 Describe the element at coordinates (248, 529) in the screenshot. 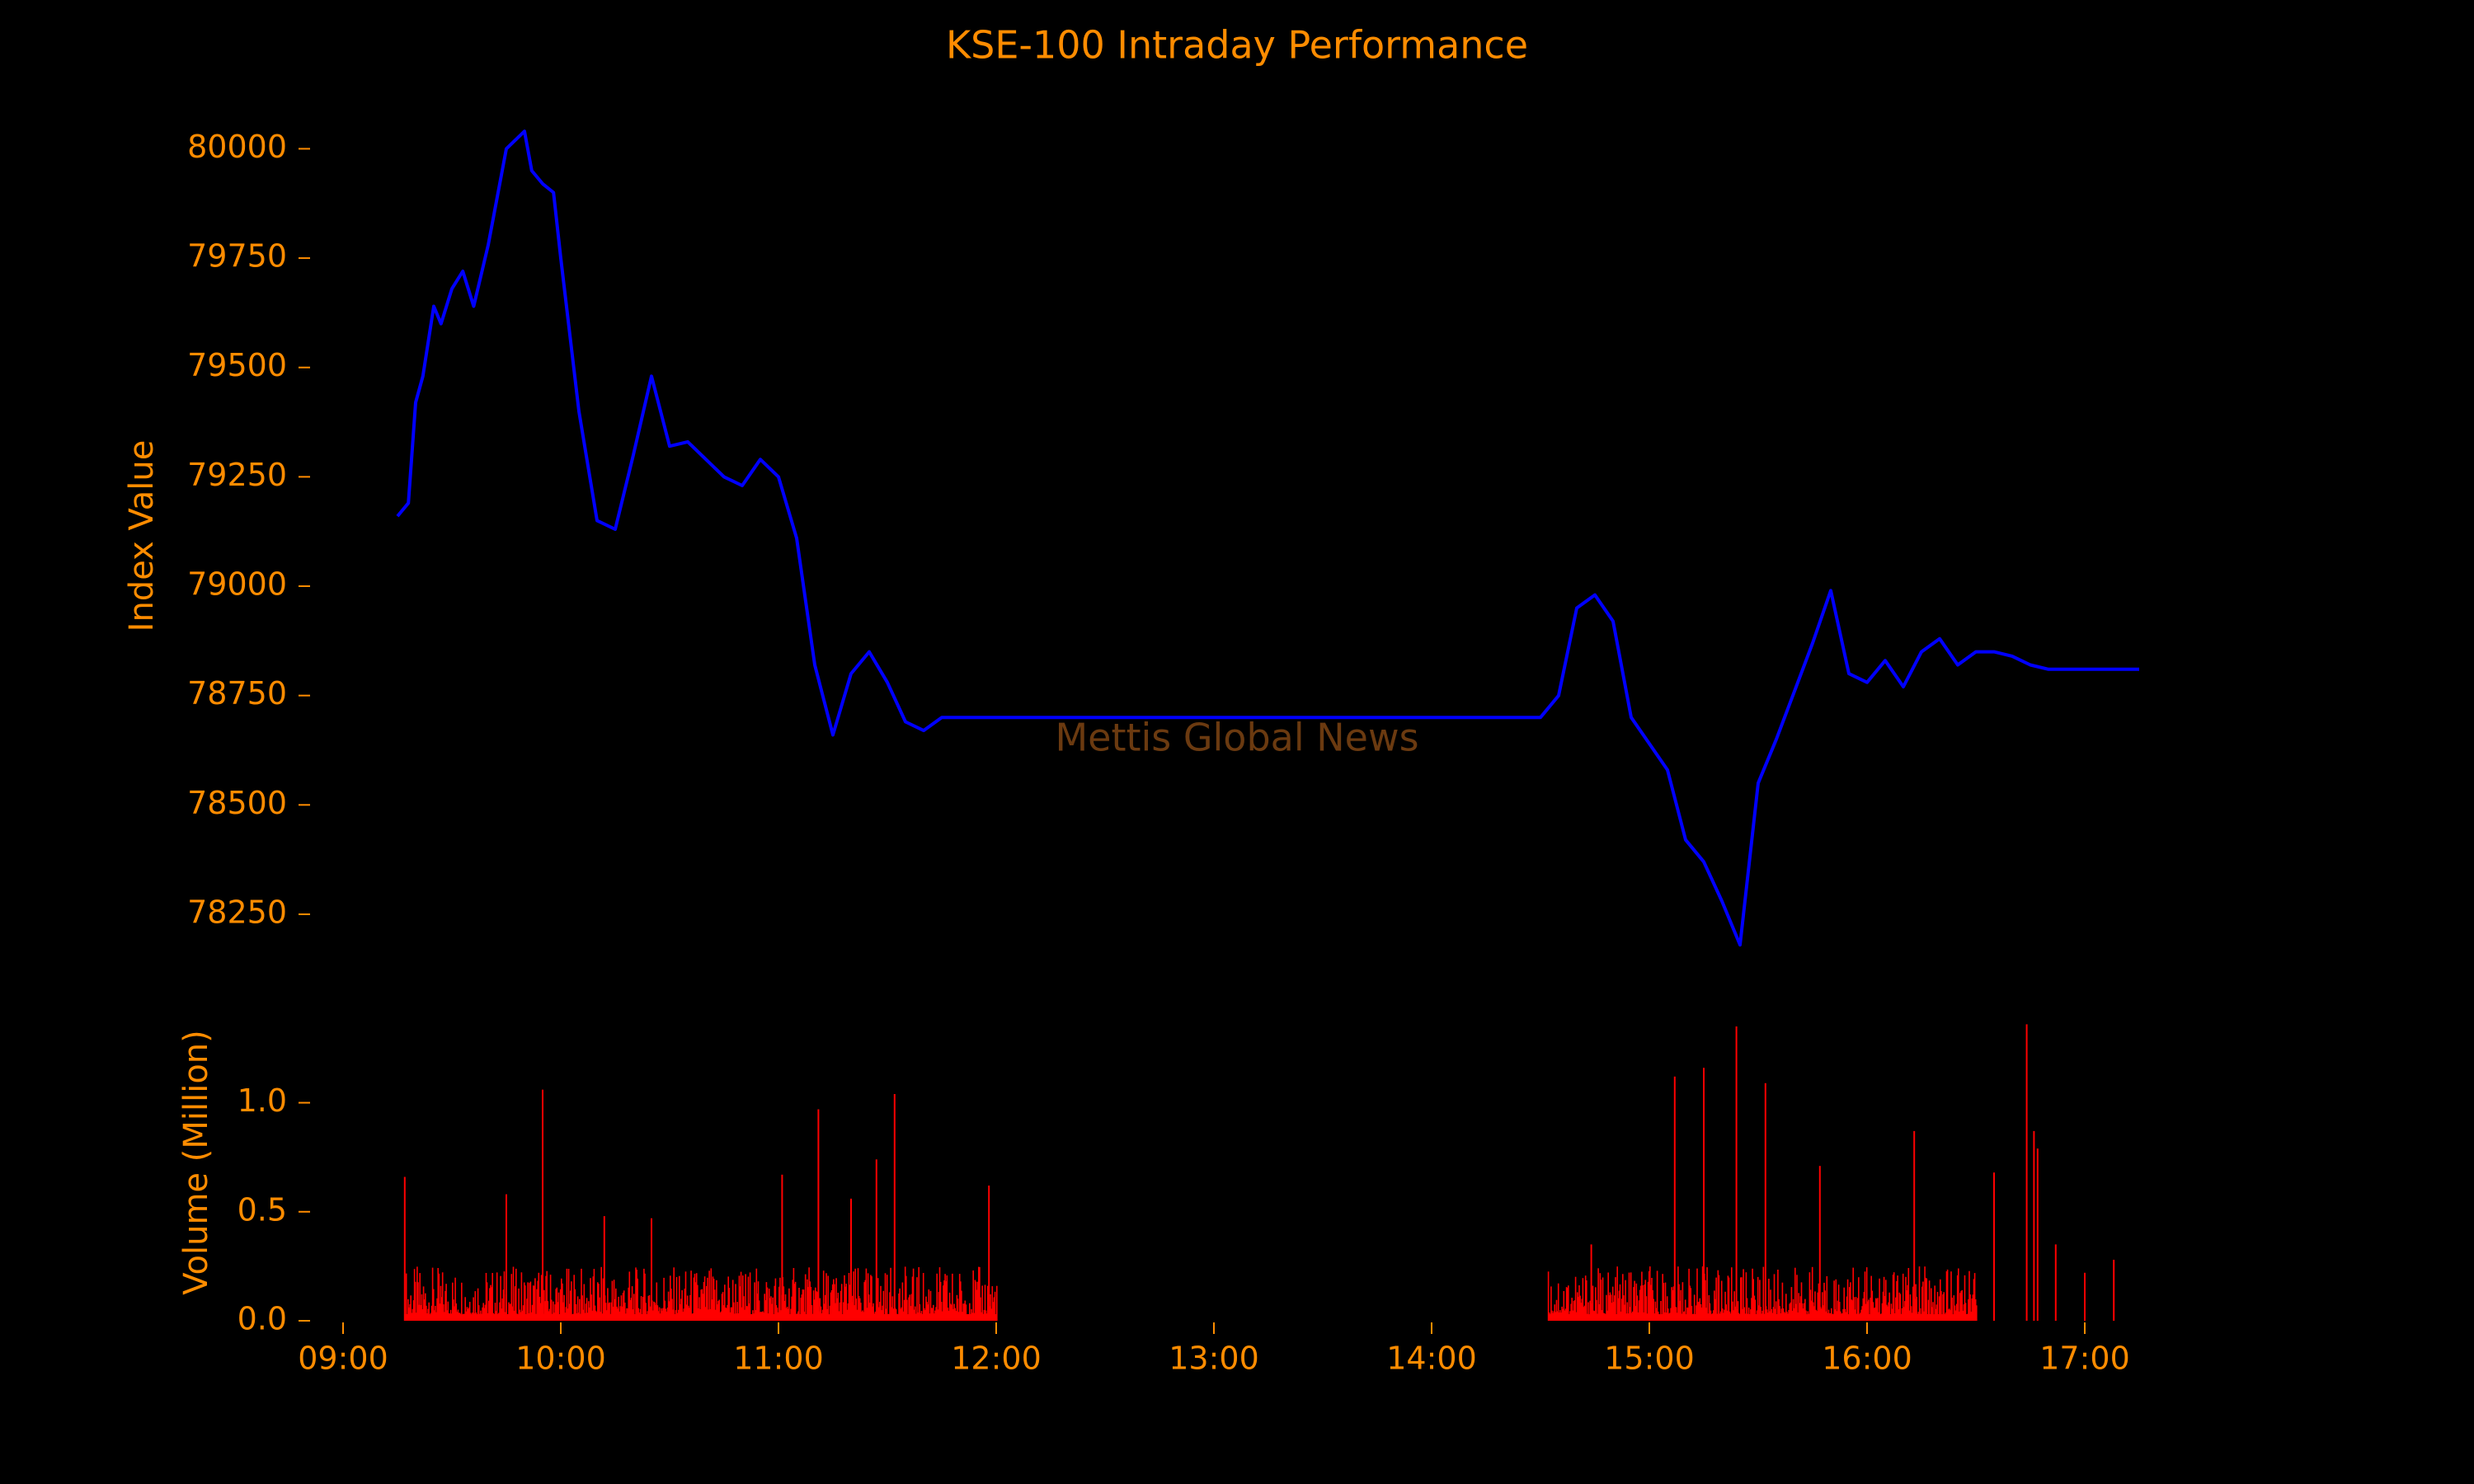

I see `price-y-axis: 78250 78500 78750 79000 79250 79500 79750 80000` at that location.